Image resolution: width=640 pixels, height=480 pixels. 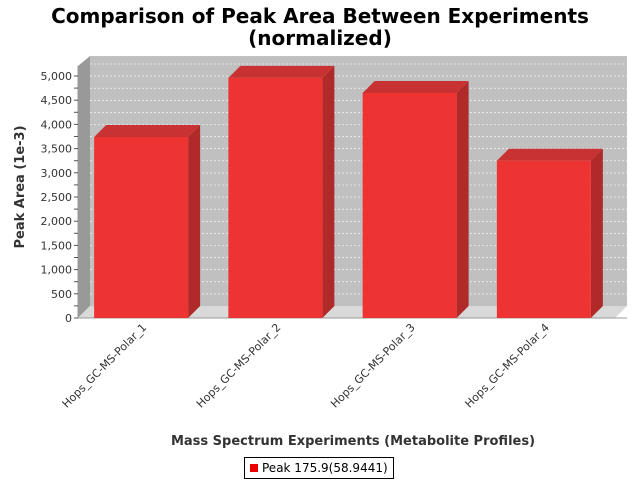 What do you see at coordinates (105, 366) in the screenshot?
I see `x-tick-label: Hops_GC-MS-Polar_1` at bounding box center [105, 366].